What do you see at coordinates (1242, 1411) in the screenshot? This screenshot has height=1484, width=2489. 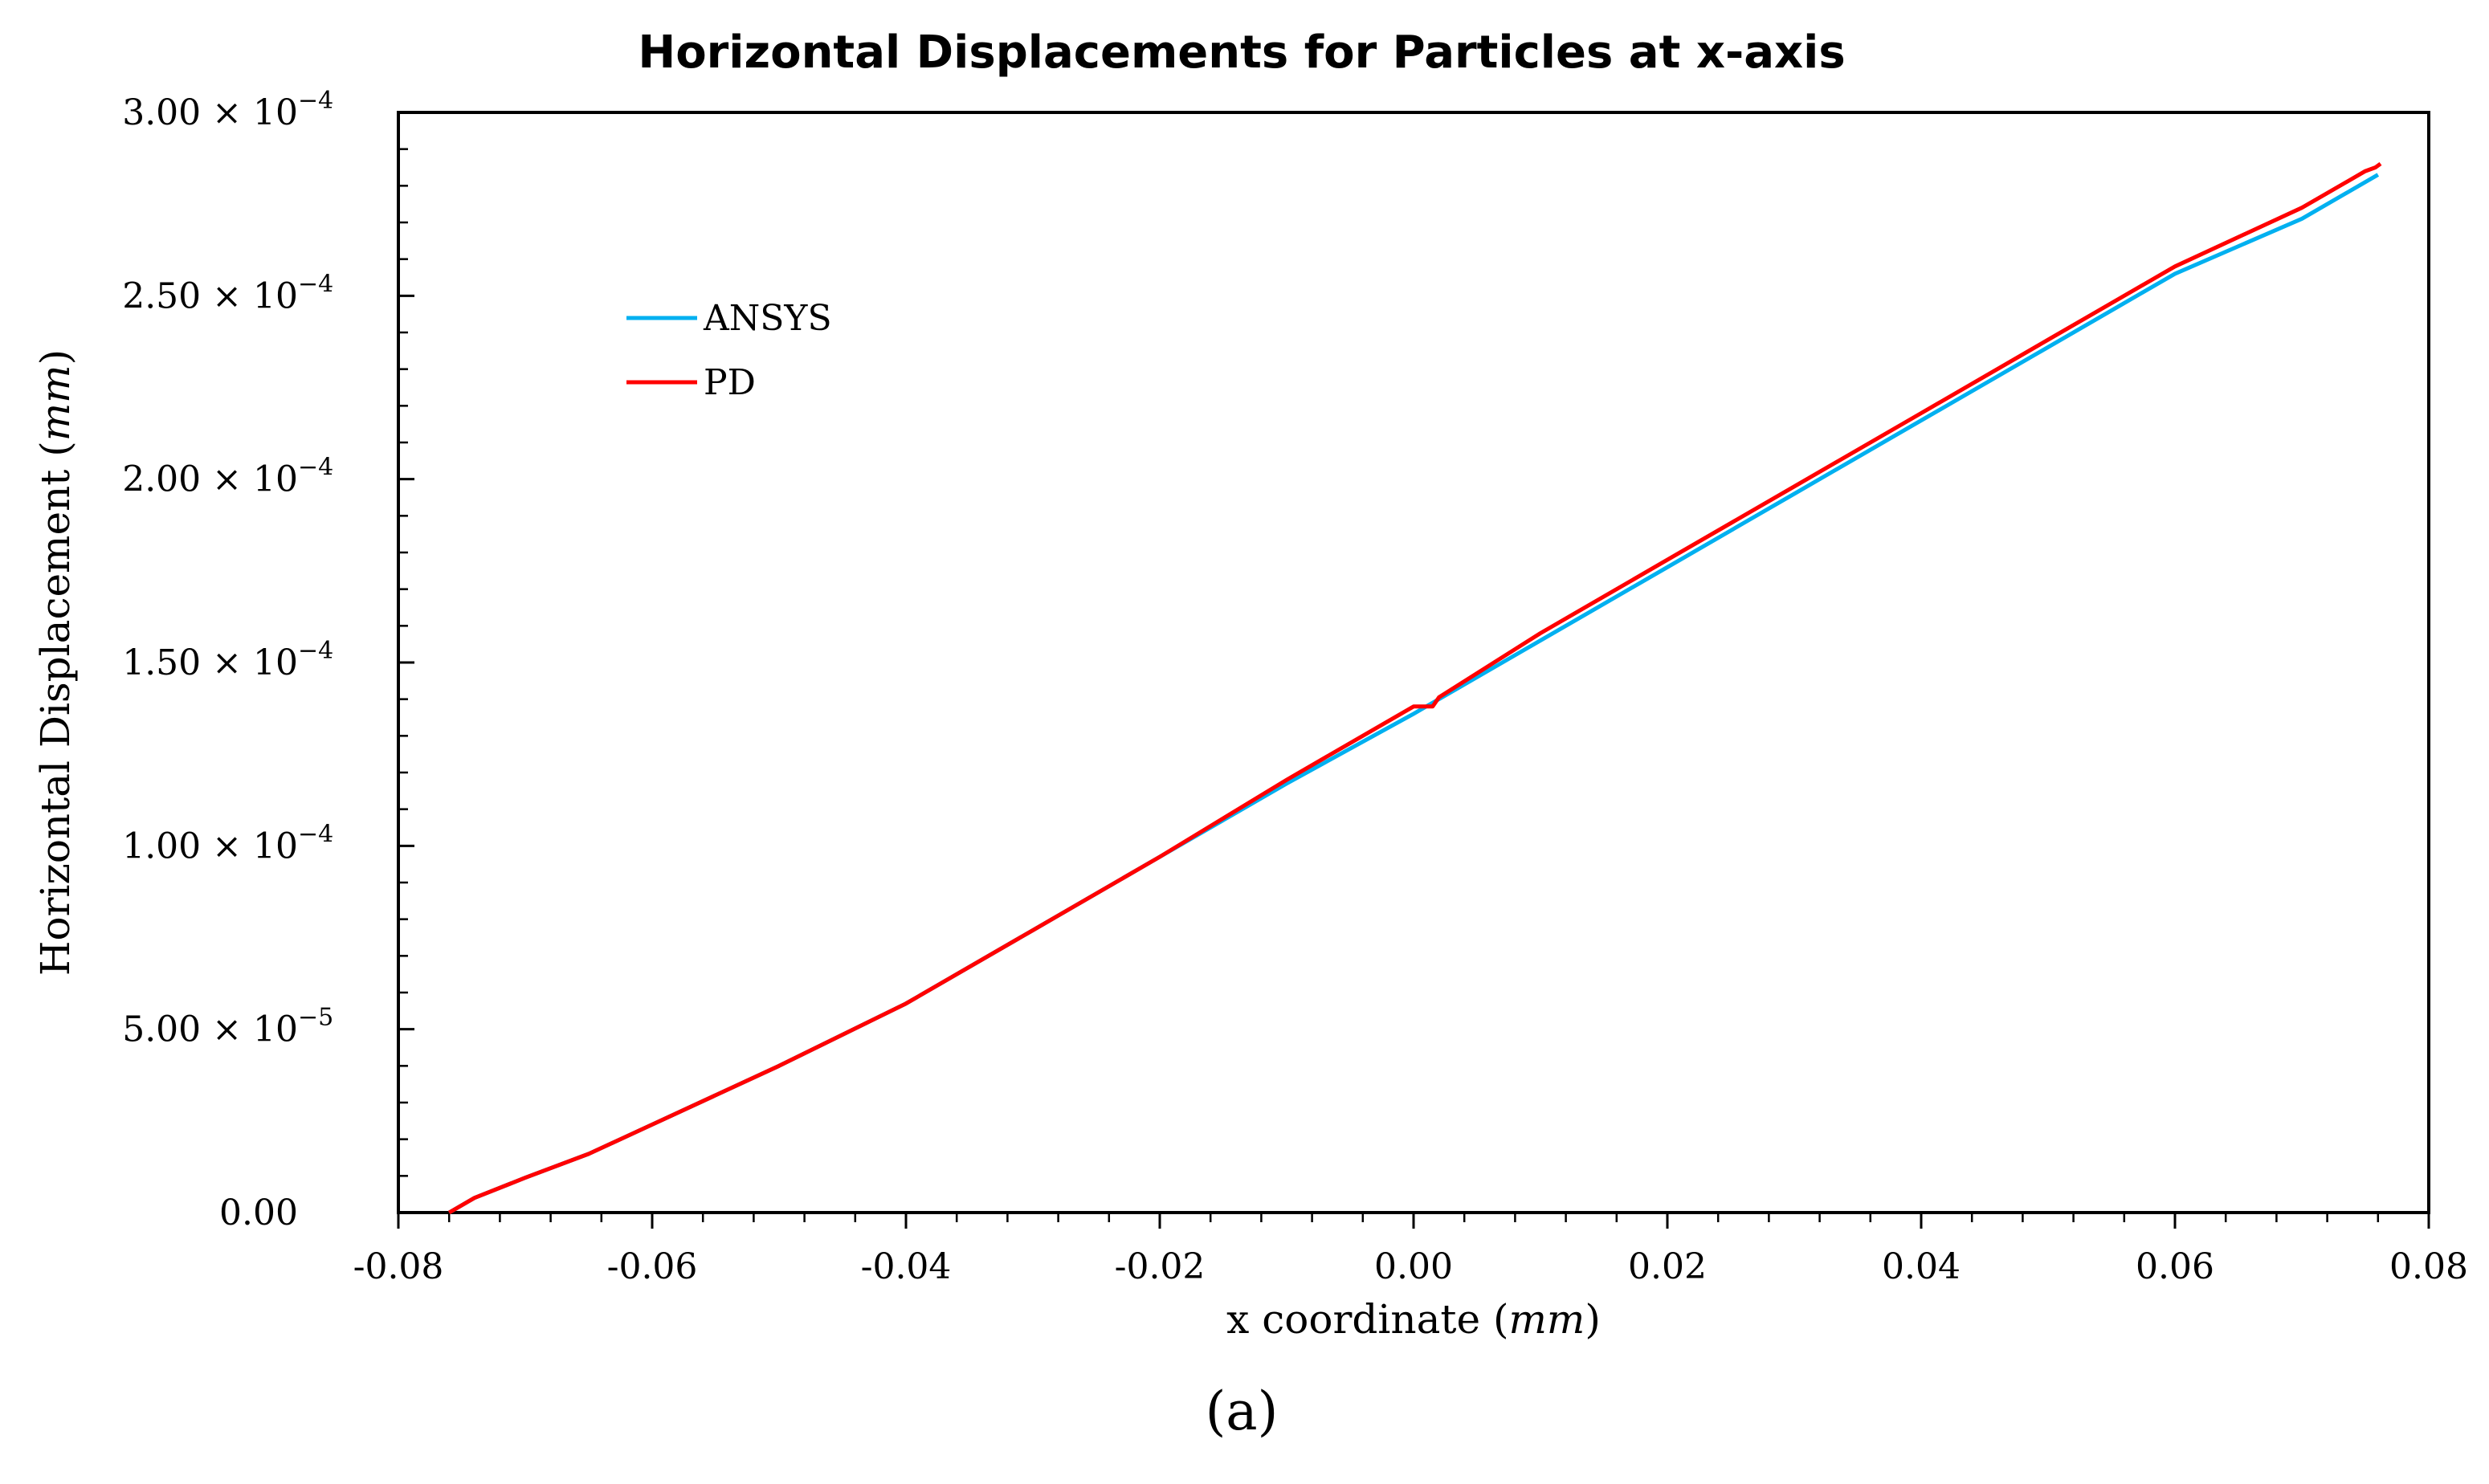 I see `figure-caption: (a)` at bounding box center [1242, 1411].